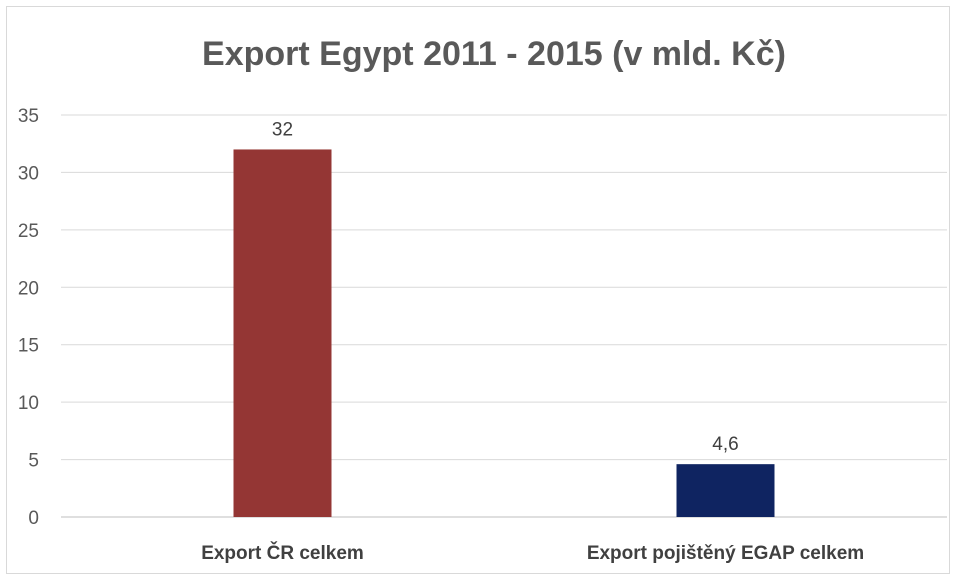 This screenshot has height=580, width=958. Describe the element at coordinates (282, 129) in the screenshot. I see `data-label: 32` at that location.